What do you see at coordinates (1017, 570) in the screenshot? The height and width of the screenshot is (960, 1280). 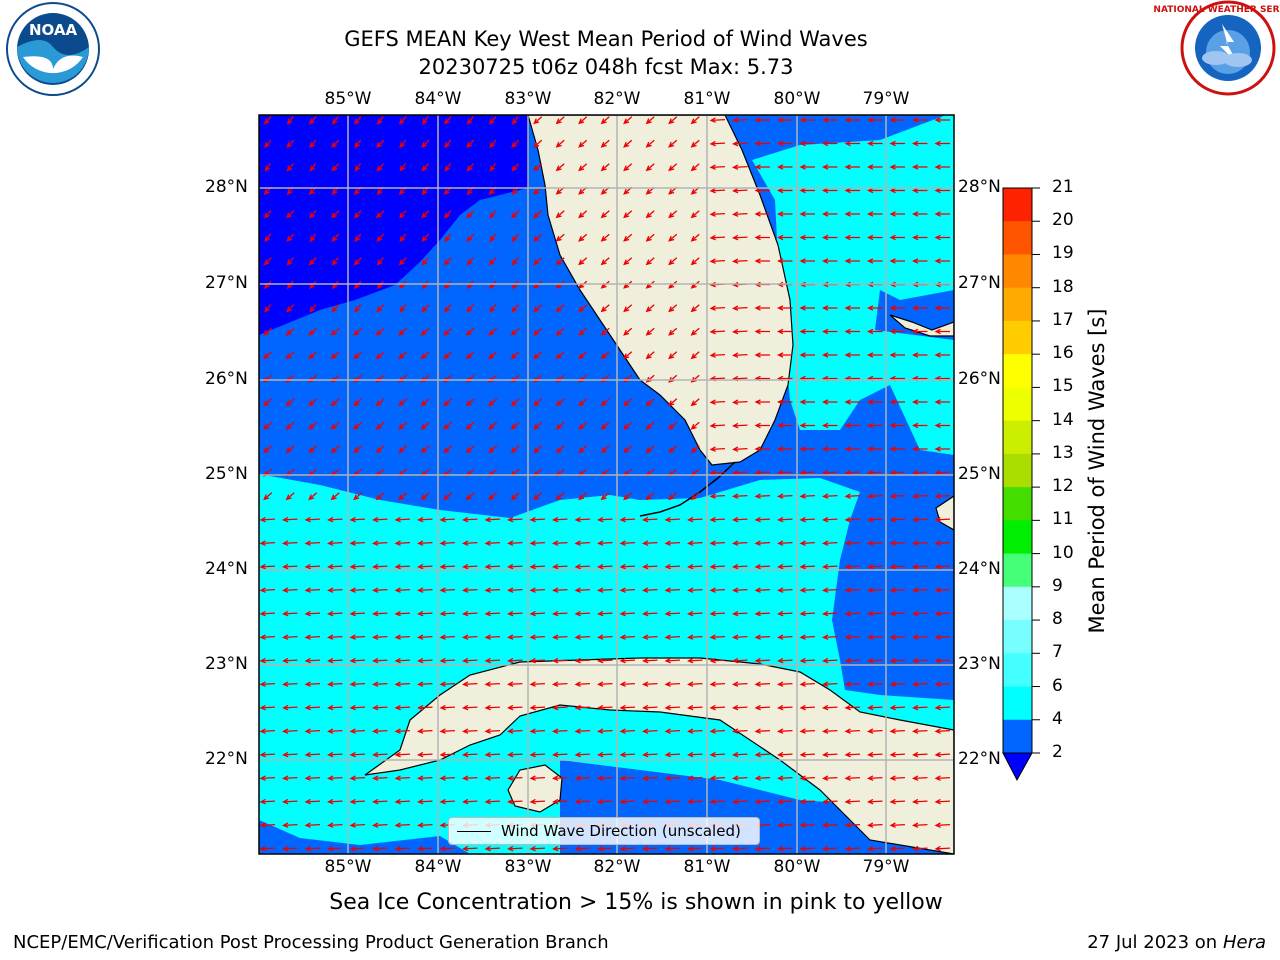 I see `colorbar-band` at bounding box center [1017, 570].